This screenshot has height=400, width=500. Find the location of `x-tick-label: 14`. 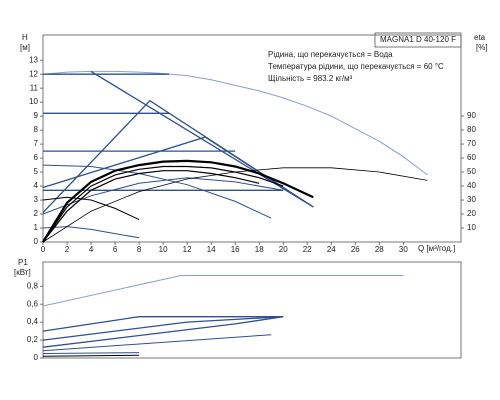

x-tick-label: 14 is located at coordinates (211, 249).